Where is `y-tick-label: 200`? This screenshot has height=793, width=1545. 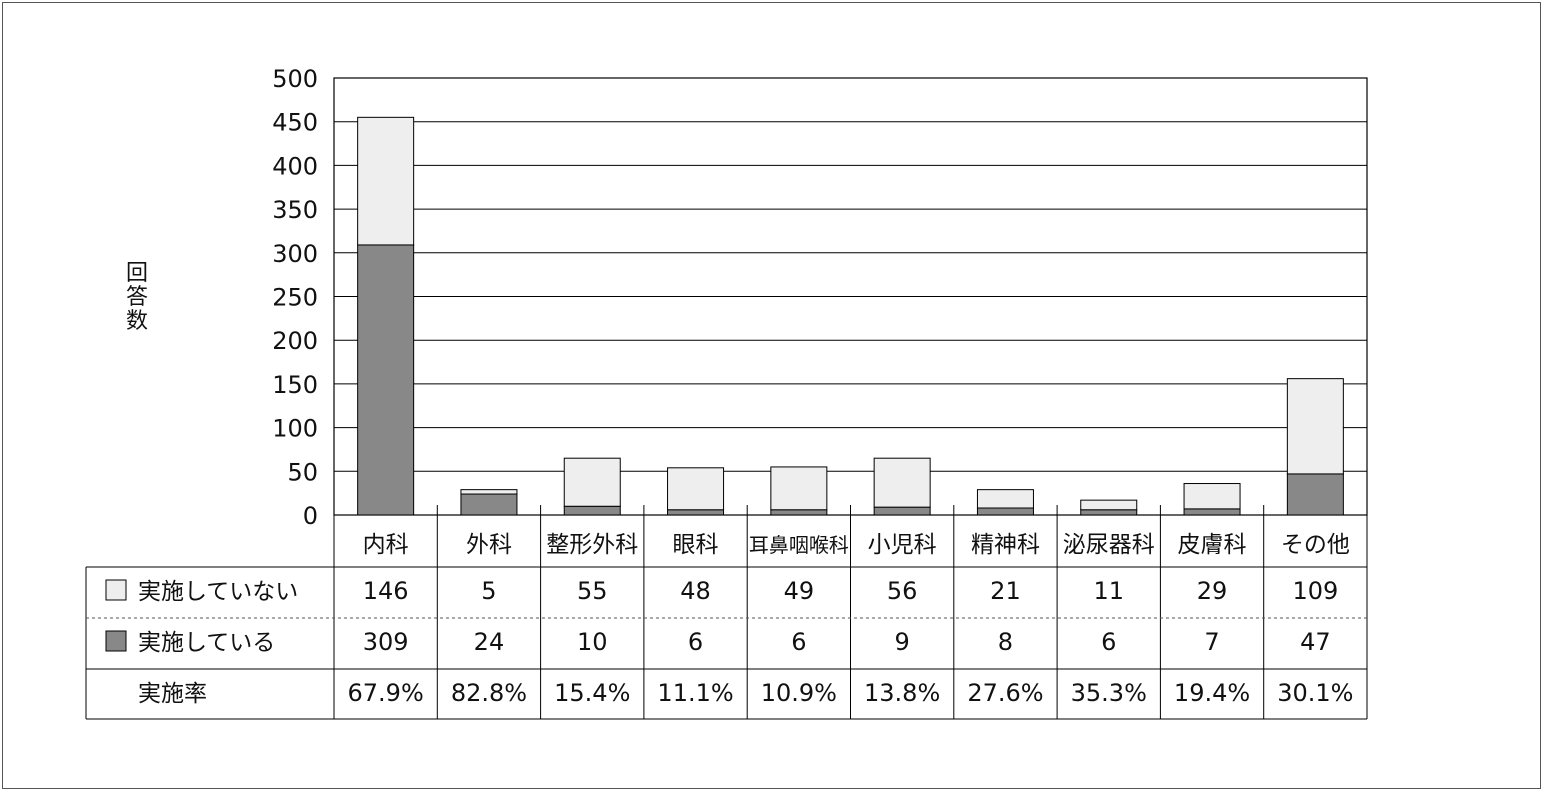
y-tick-label: 200 is located at coordinates (295, 341).